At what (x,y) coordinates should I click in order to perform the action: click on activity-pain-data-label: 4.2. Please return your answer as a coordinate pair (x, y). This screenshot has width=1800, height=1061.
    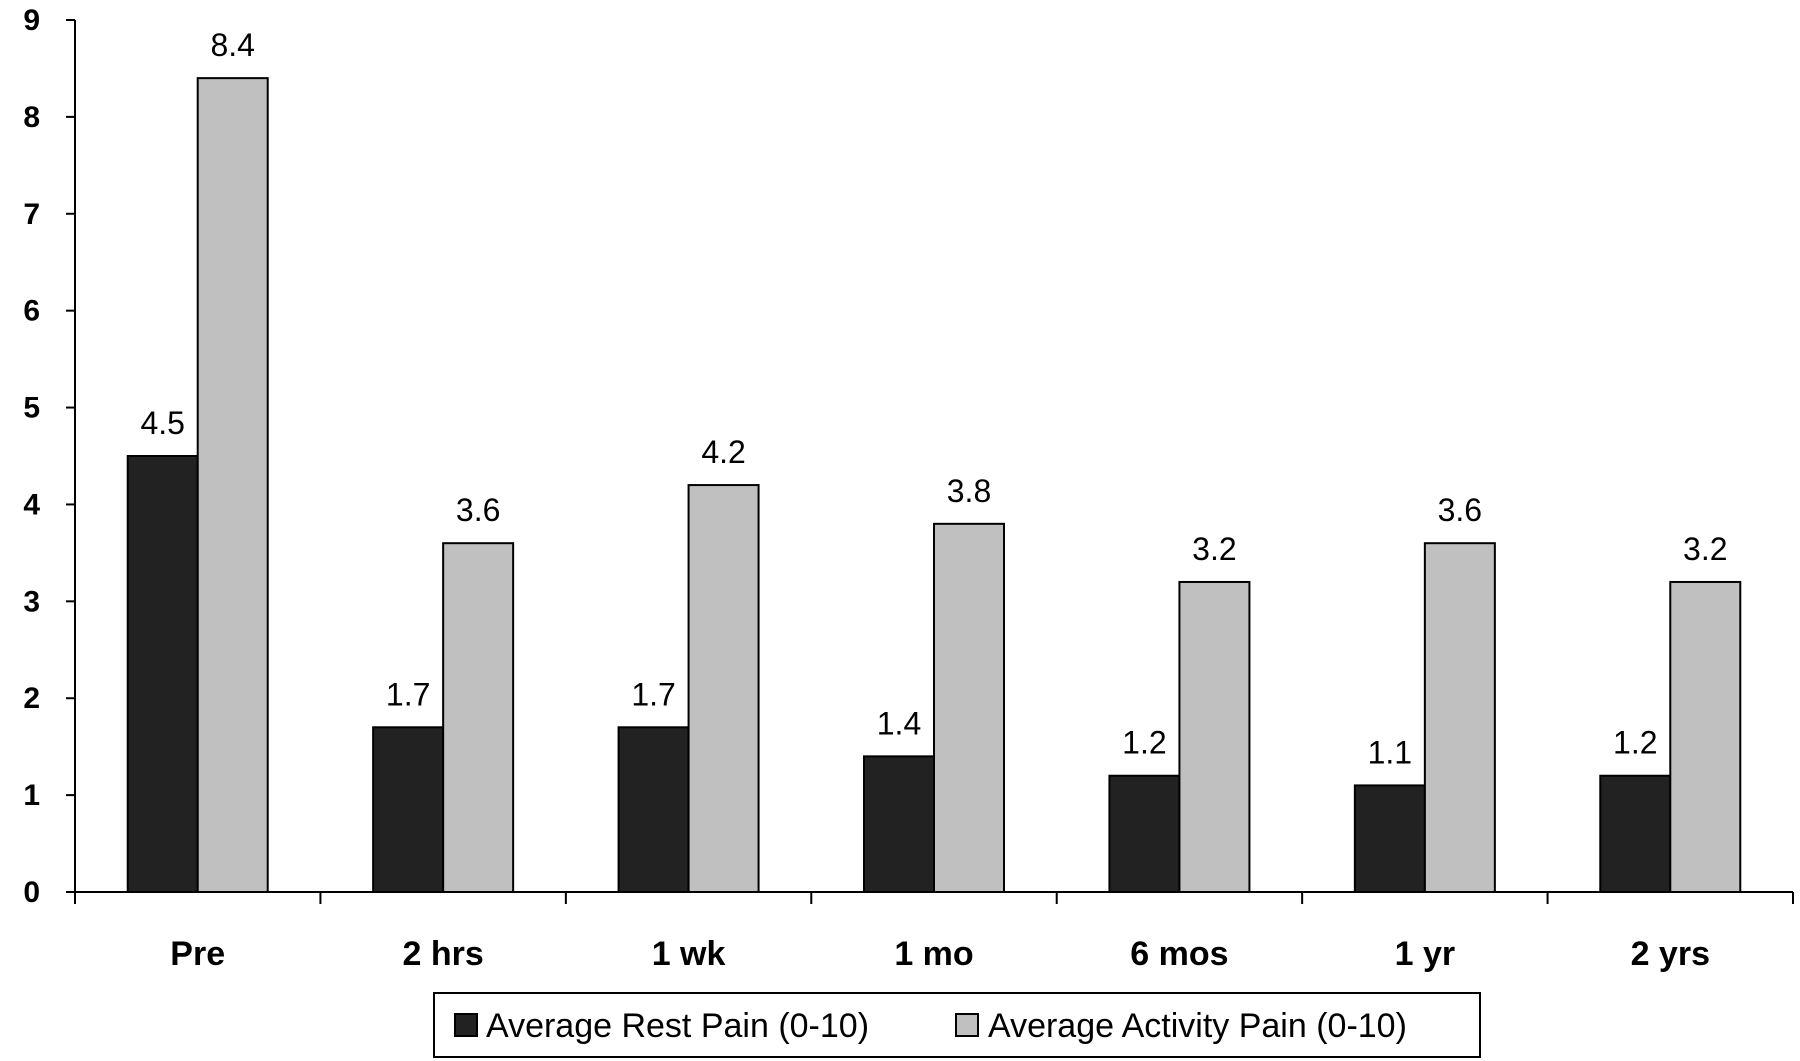
    Looking at the image, I should click on (723, 452).